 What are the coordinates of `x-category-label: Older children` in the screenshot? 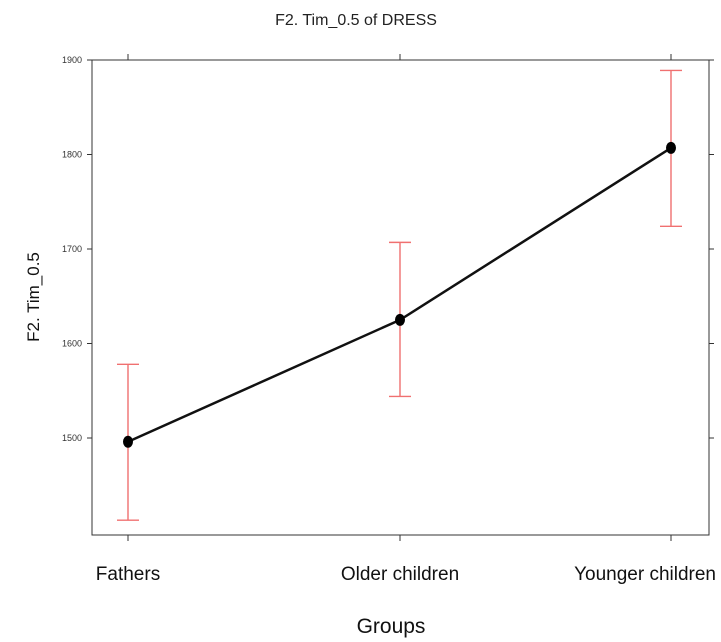 It's located at (400, 574).